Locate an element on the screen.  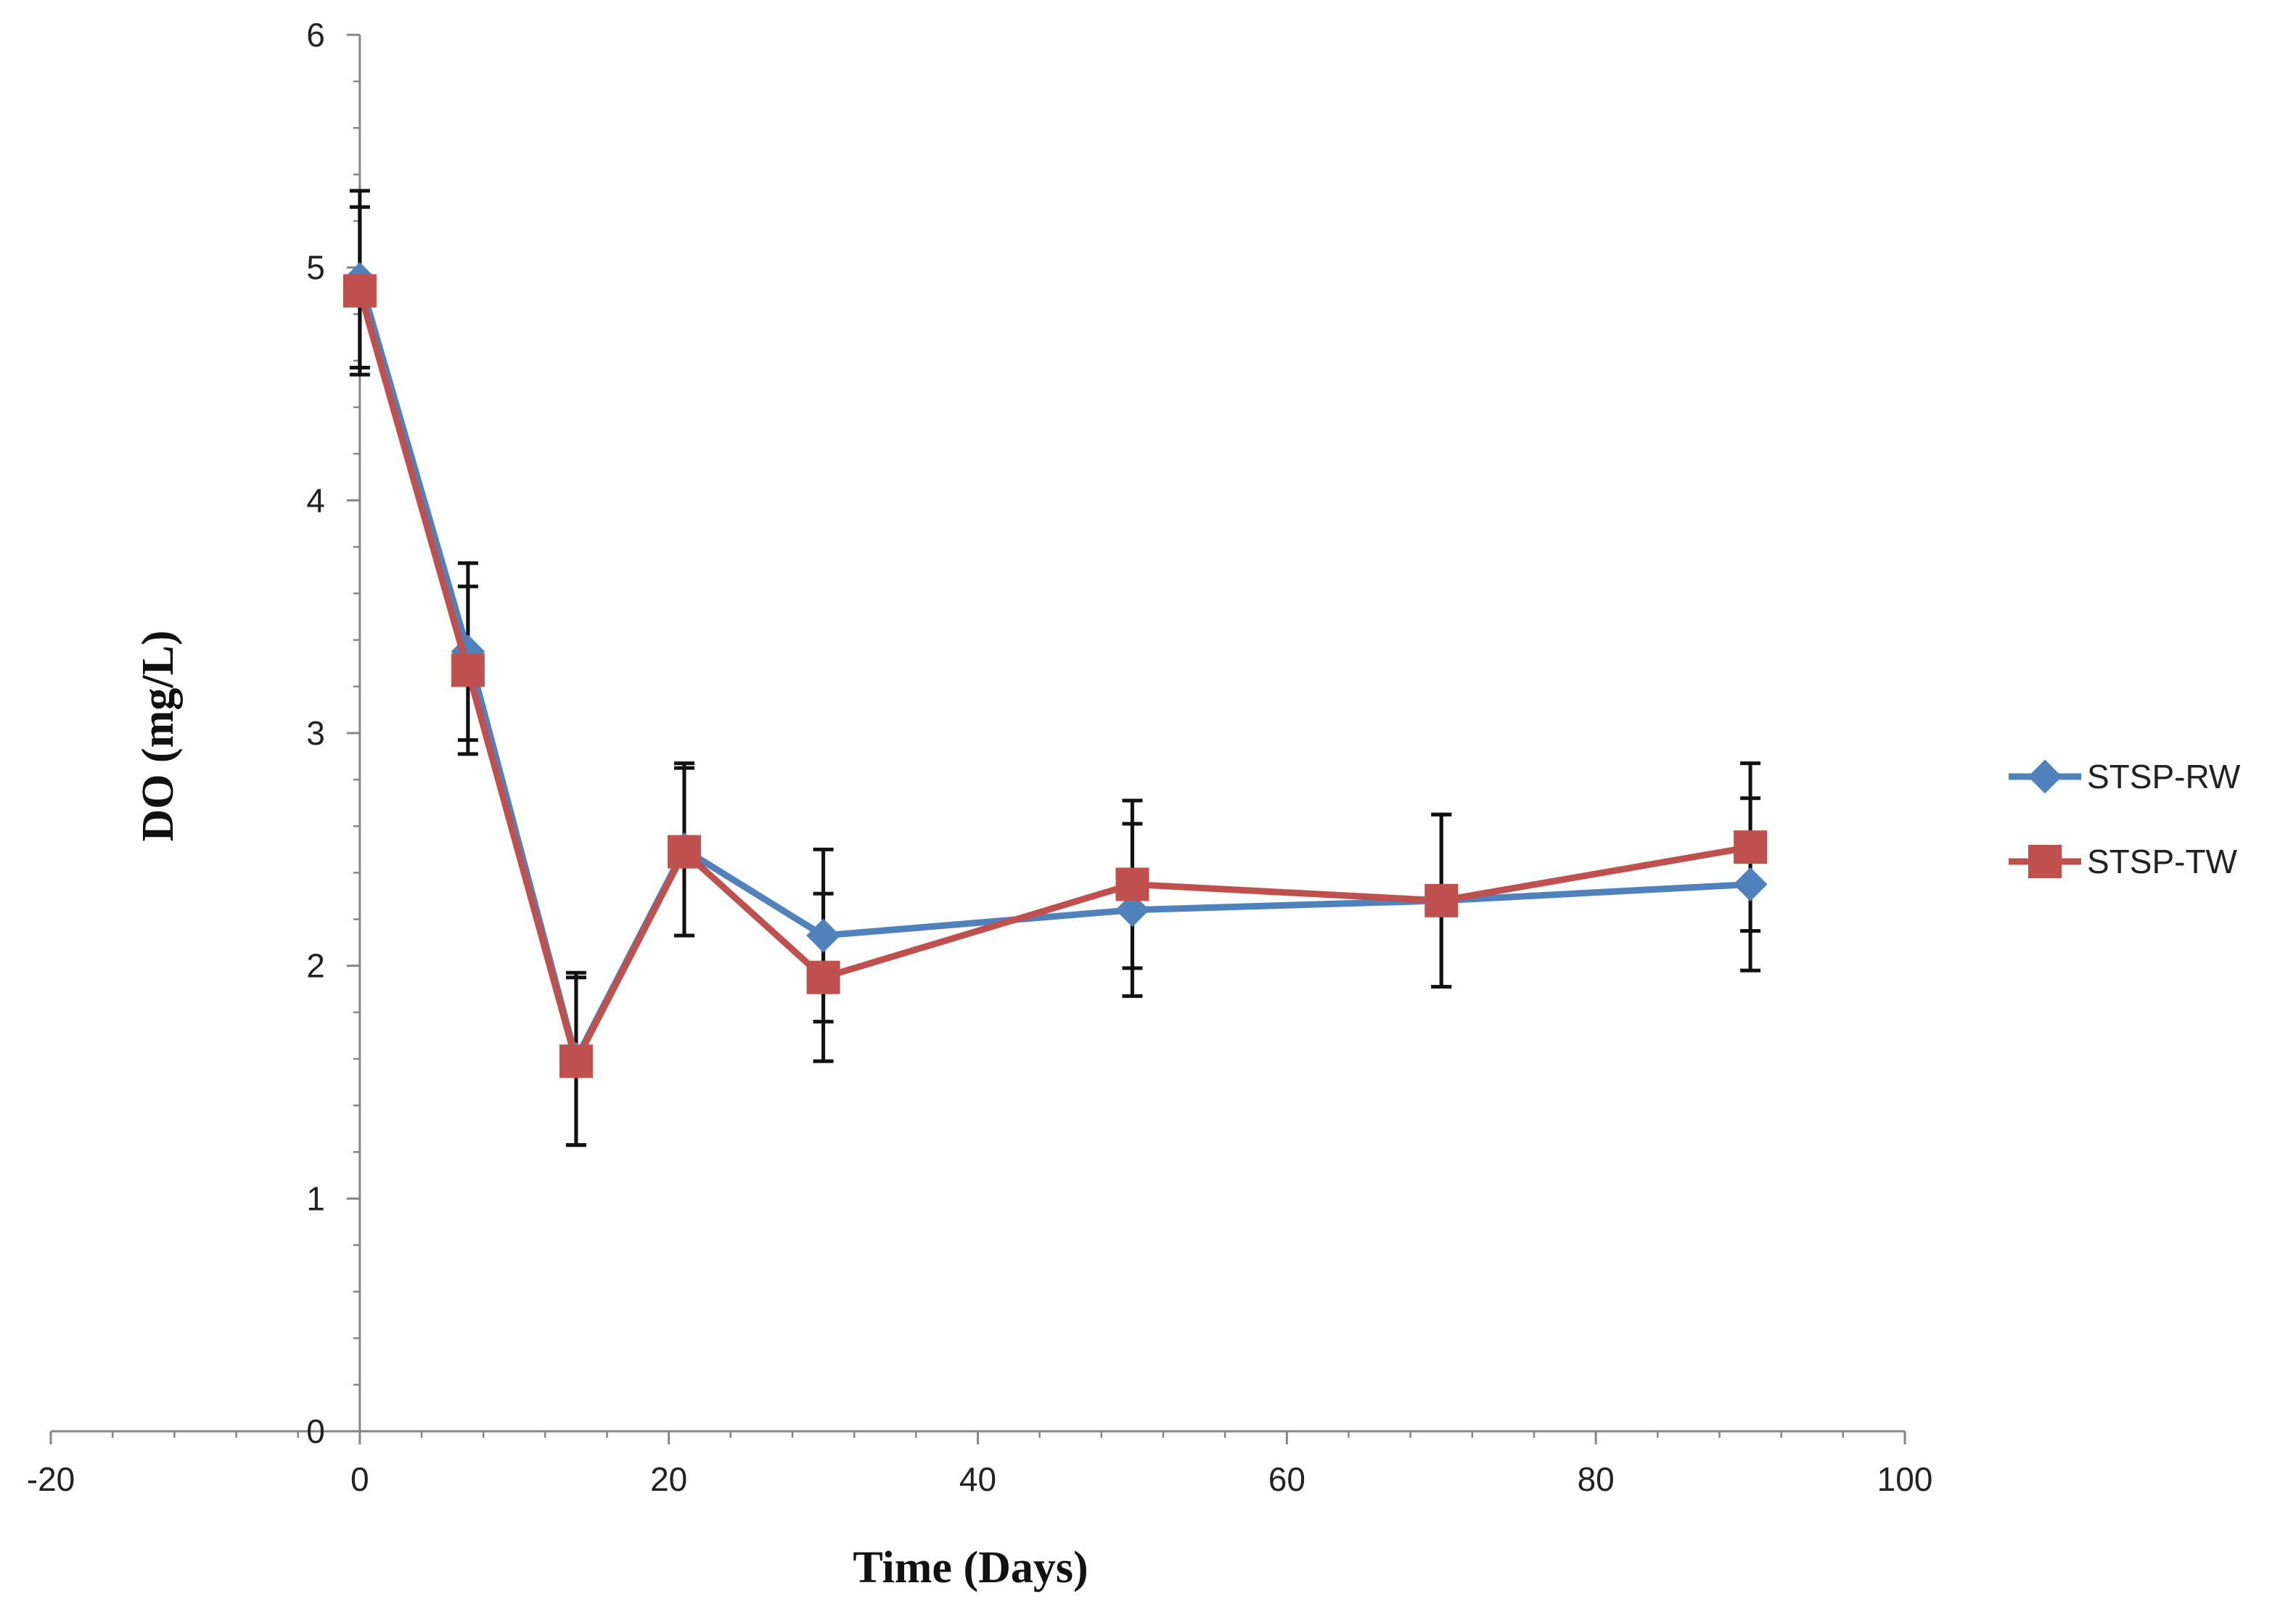
x-tick-label: -20 is located at coordinates (51, 1479).